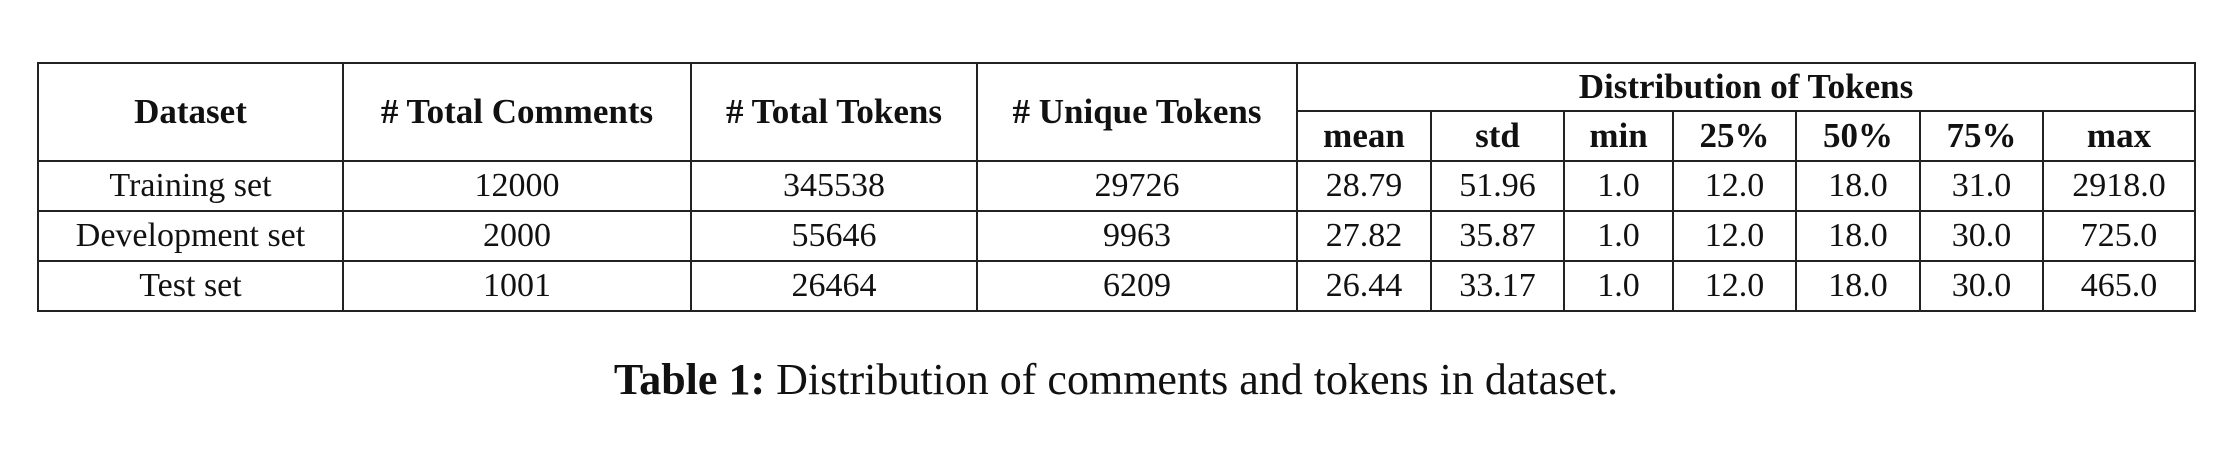  Describe the element at coordinates (1734, 136) in the screenshot. I see `header-25-percentile: 25%` at that location.